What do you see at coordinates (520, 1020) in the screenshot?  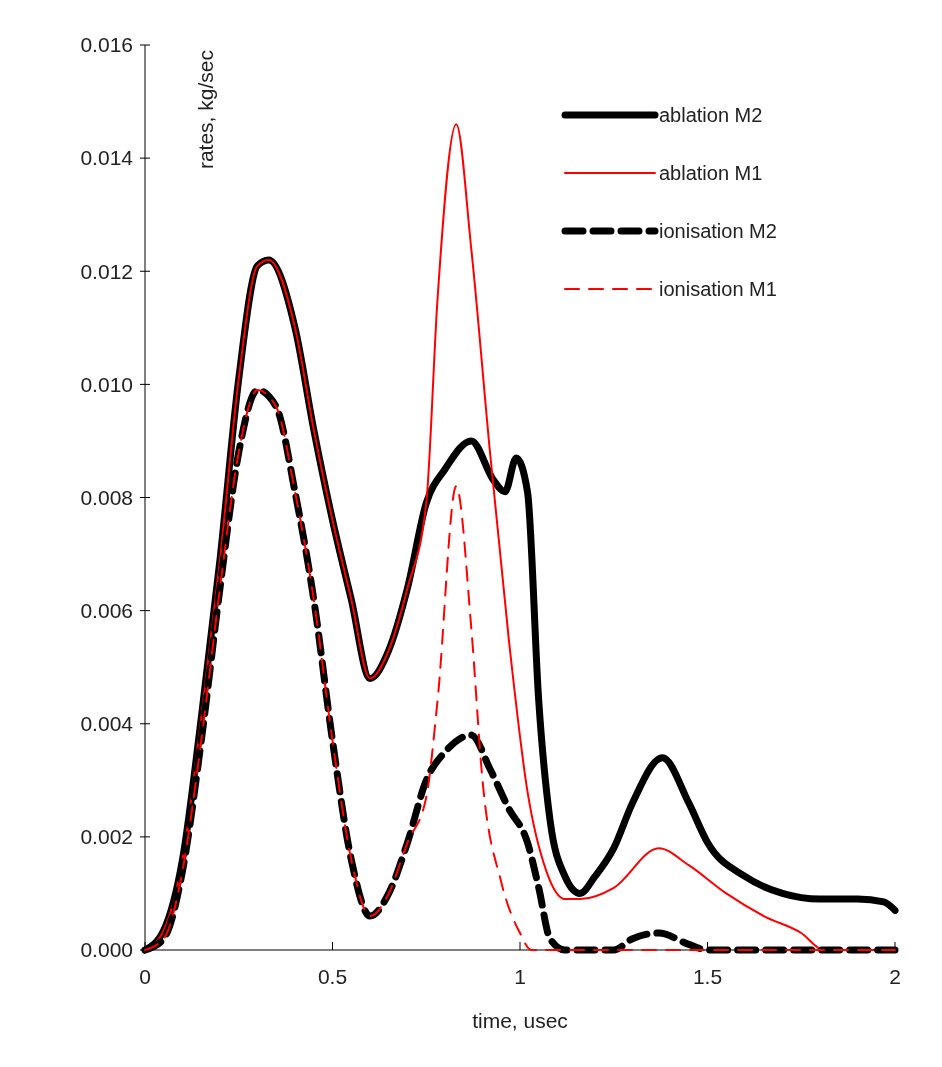 I see `x-axis-title: time, usec` at bounding box center [520, 1020].